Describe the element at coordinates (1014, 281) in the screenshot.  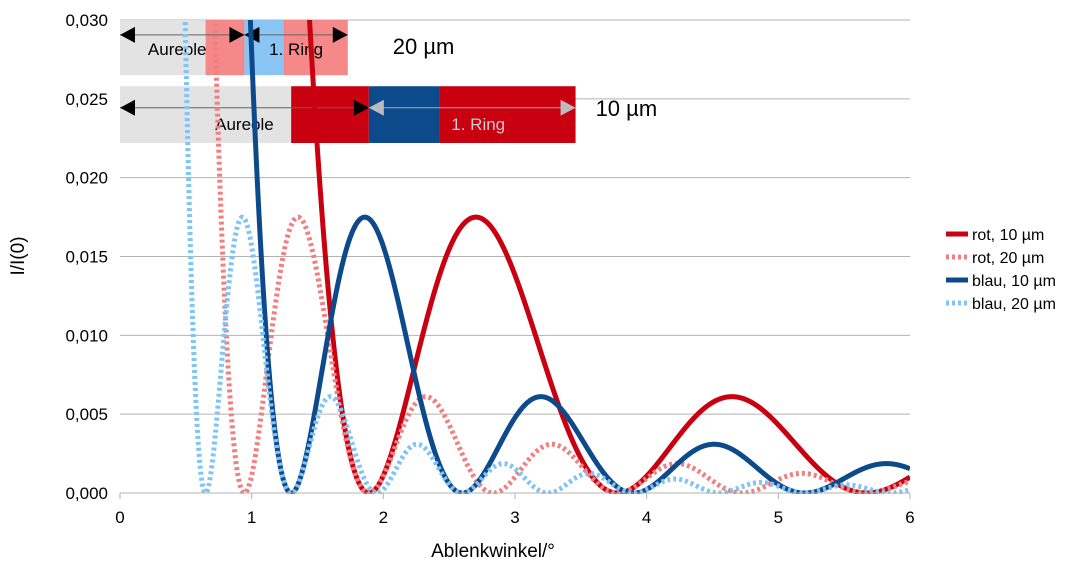
I see `legend-label: blau, 10 µm` at that location.